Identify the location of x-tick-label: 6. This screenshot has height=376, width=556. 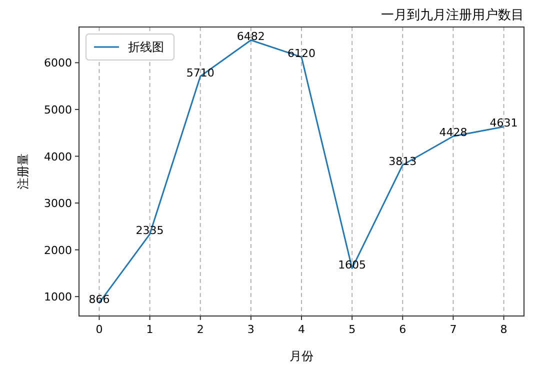
(402, 329).